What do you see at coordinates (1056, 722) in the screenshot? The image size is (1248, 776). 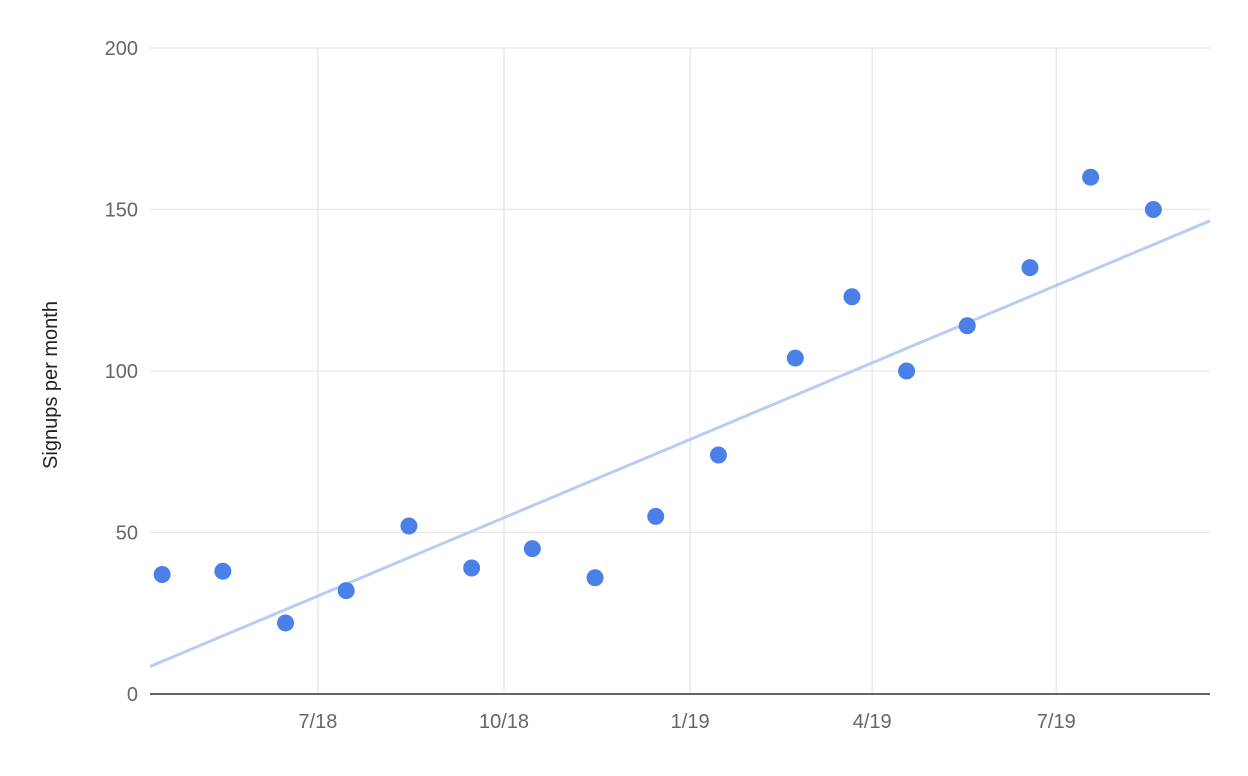 I see `x-tick-label: 7/19` at bounding box center [1056, 722].